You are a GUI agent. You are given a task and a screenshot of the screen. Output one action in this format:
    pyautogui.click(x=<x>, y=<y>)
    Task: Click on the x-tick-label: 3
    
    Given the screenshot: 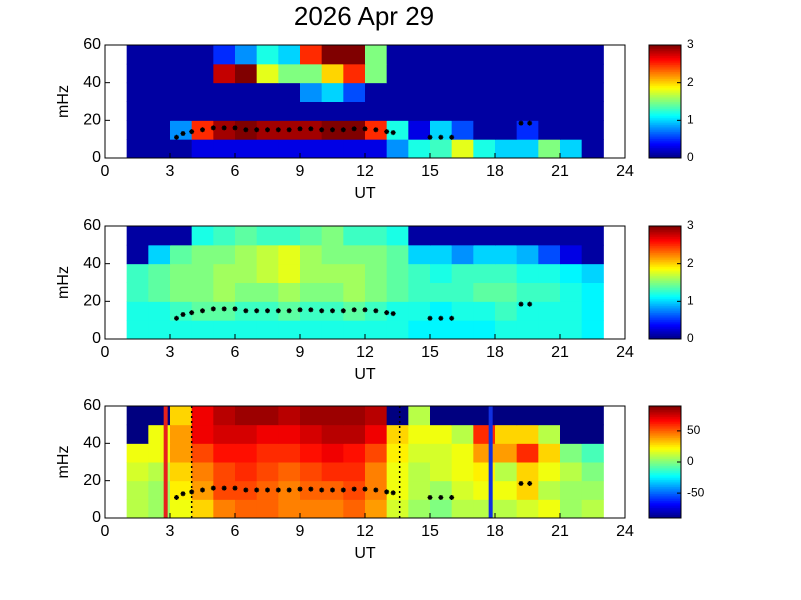 What is the action you would take?
    pyautogui.click(x=170, y=352)
    